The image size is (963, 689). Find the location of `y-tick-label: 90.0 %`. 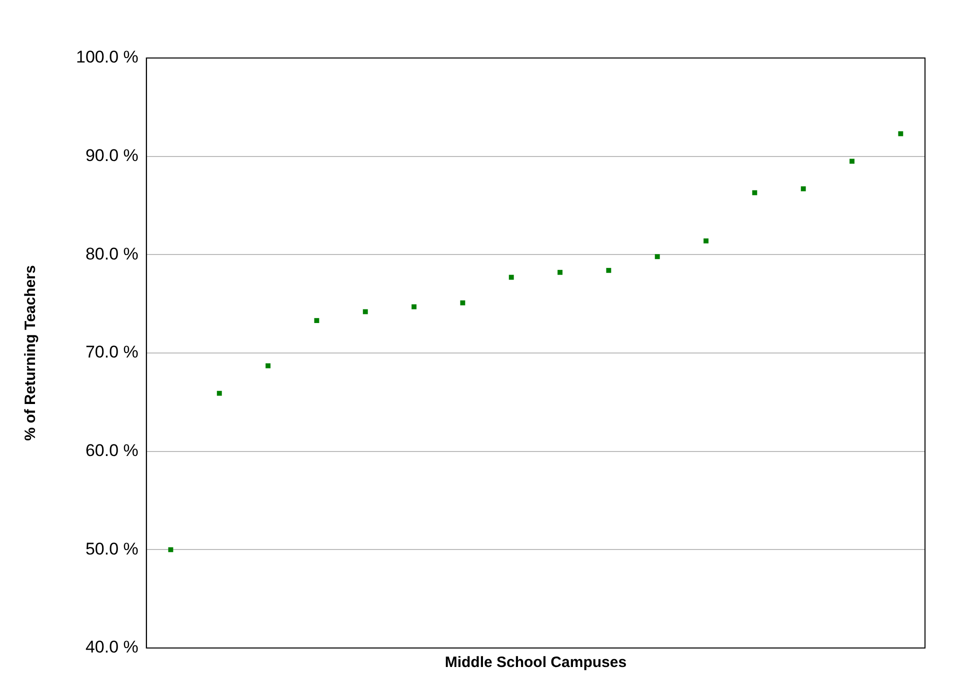

y-tick-label: 90.0 % is located at coordinates (111, 156).